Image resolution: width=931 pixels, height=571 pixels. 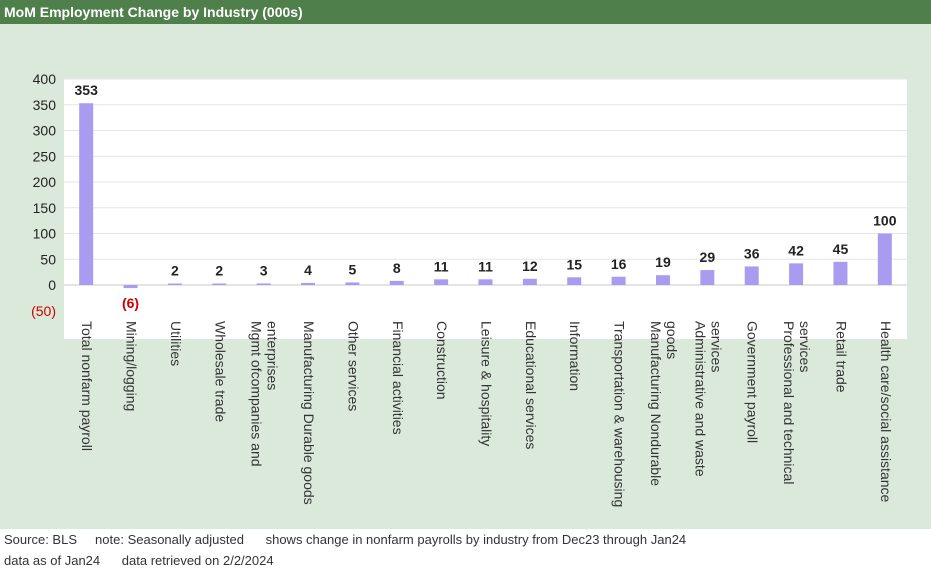 I want to click on value-label: 15, so click(x=574, y=264).